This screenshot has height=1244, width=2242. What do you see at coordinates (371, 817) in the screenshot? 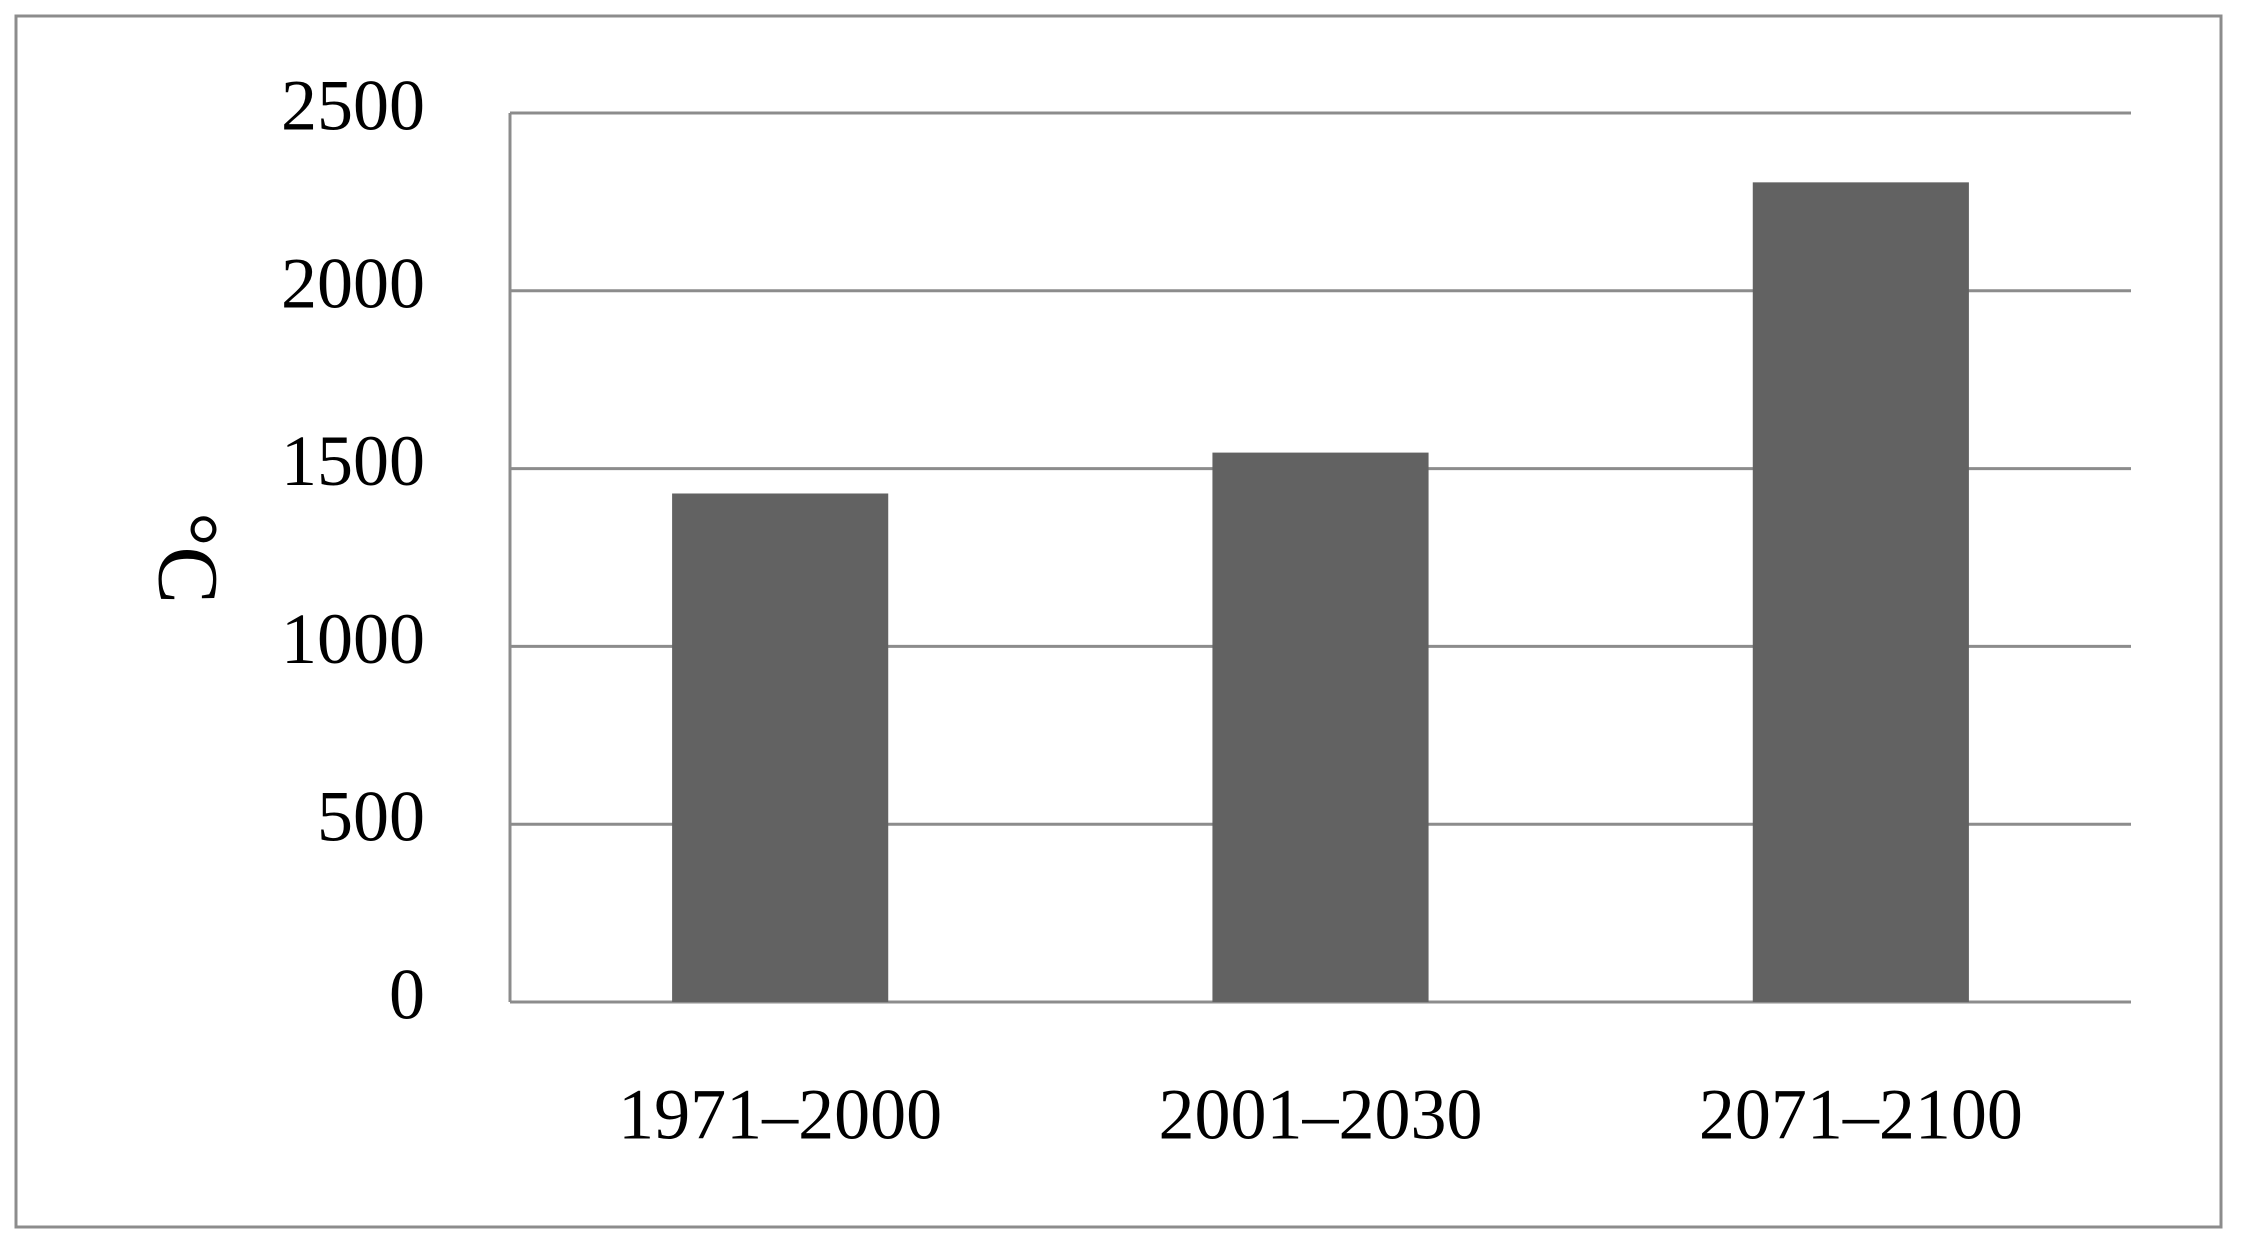
I see `y-tick-label: 500` at bounding box center [371, 817].